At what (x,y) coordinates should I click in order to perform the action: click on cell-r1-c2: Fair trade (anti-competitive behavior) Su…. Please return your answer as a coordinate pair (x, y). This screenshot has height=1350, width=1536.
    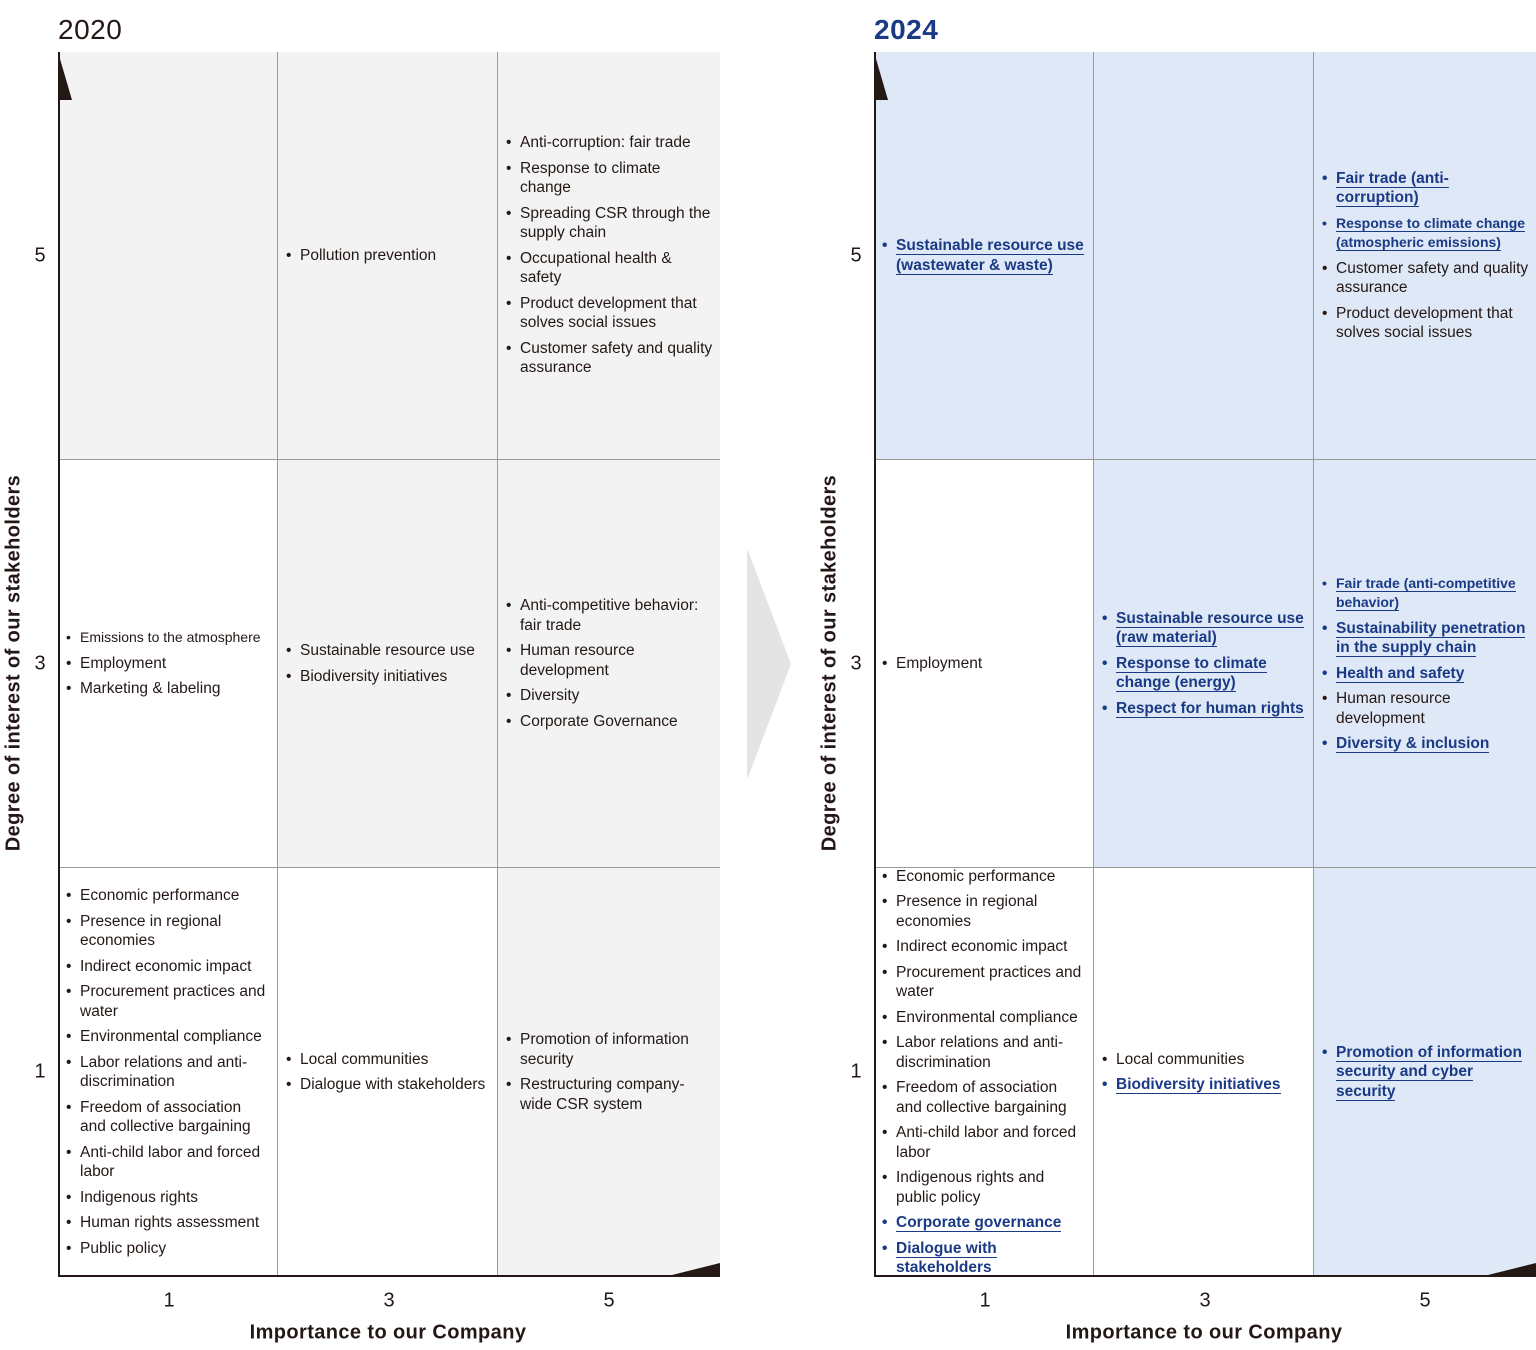
    Looking at the image, I should click on (1425, 664).